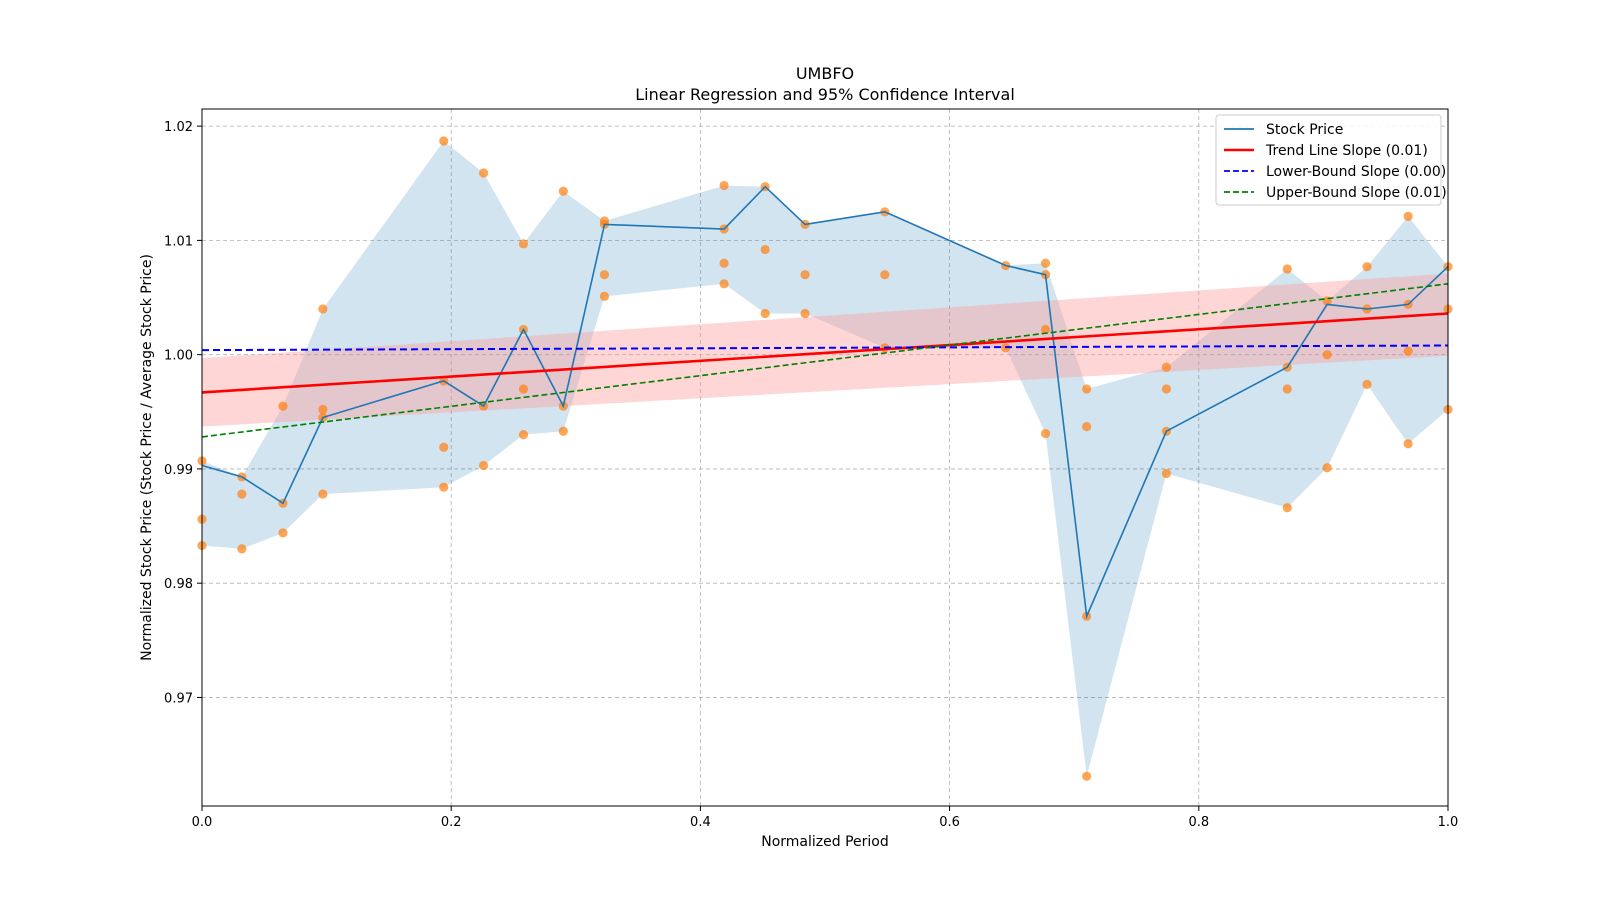  What do you see at coordinates (202, 822) in the screenshot?
I see `x-tick-label: 0.0` at bounding box center [202, 822].